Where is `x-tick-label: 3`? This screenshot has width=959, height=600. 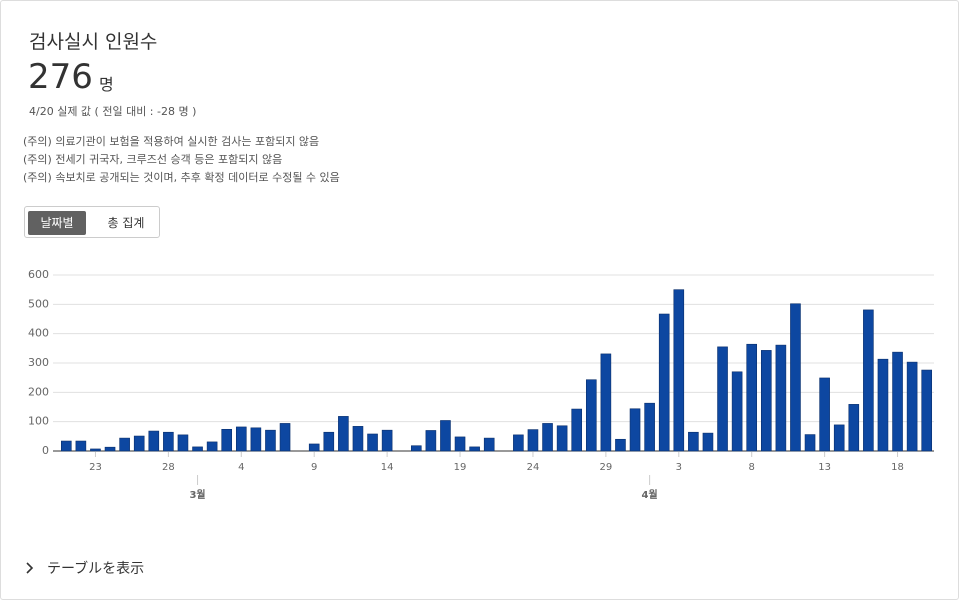 x-tick-label: 3 is located at coordinates (679, 467).